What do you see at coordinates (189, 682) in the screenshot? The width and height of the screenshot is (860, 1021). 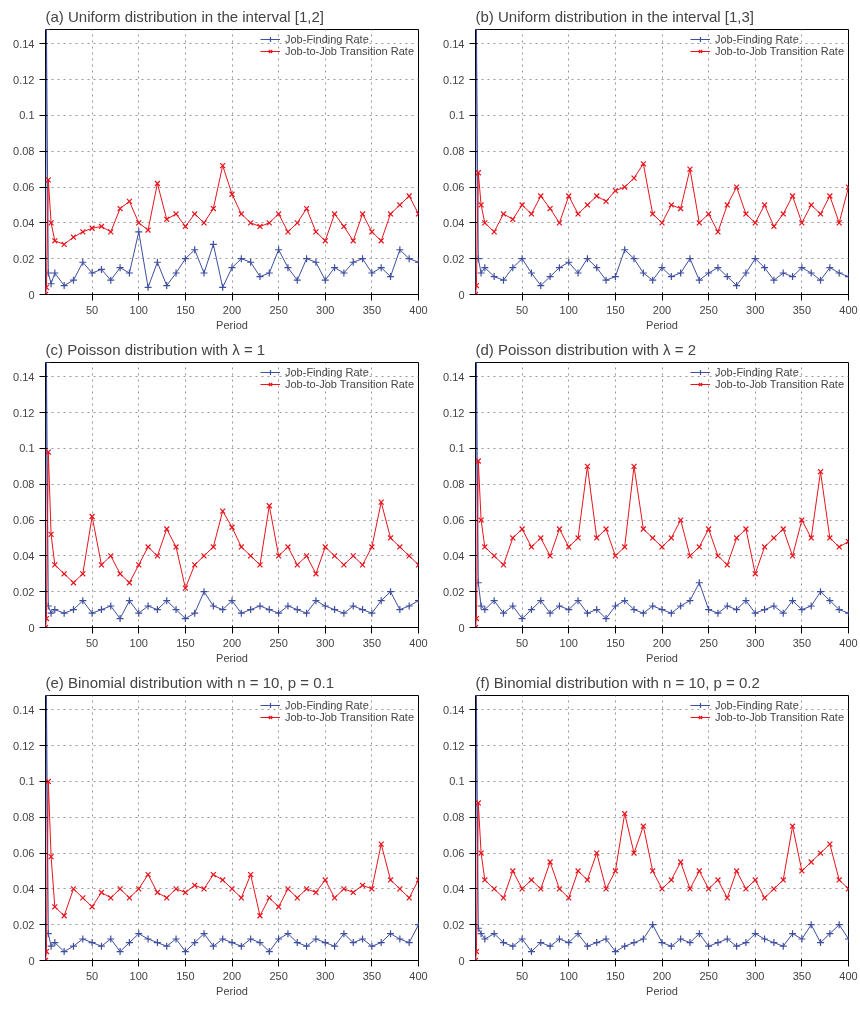 I see `chart-title: (e) Binomial distribution with n = 10, p = 0.1` at bounding box center [189, 682].